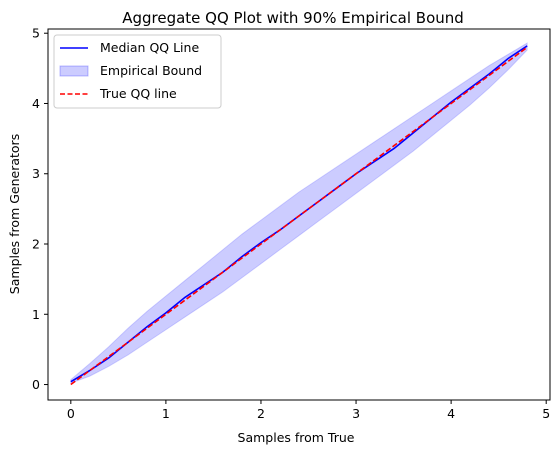  What do you see at coordinates (166, 413) in the screenshot?
I see `x-tick-label: 1` at bounding box center [166, 413].